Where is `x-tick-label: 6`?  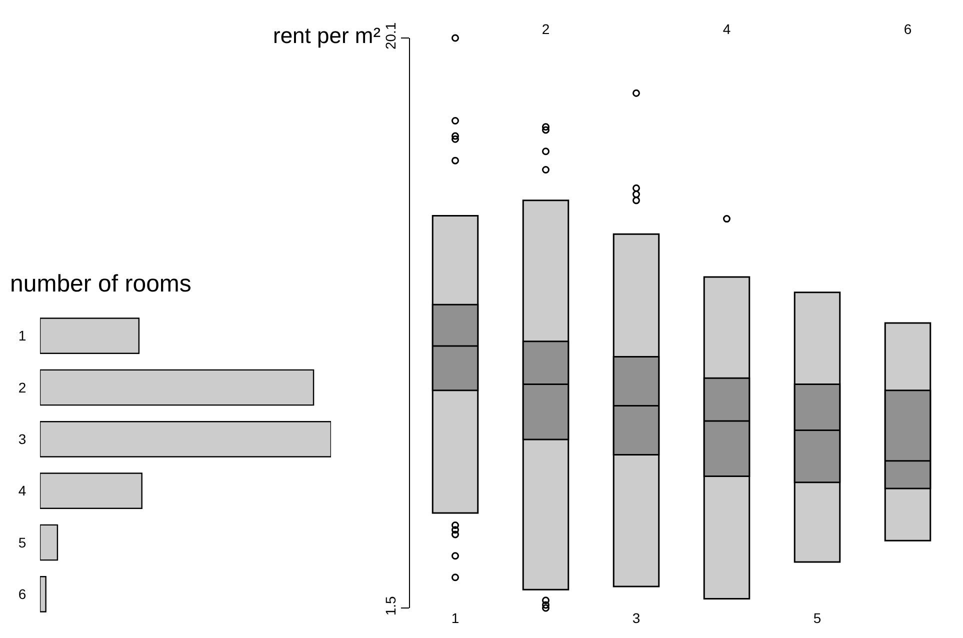 x-tick-label: 6 is located at coordinates (908, 29).